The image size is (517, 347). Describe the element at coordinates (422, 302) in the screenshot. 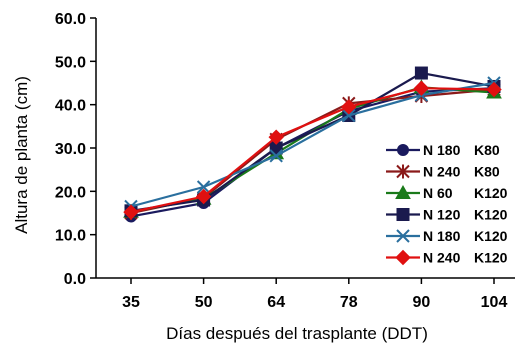

I see `x-tick-label: 90` at that location.